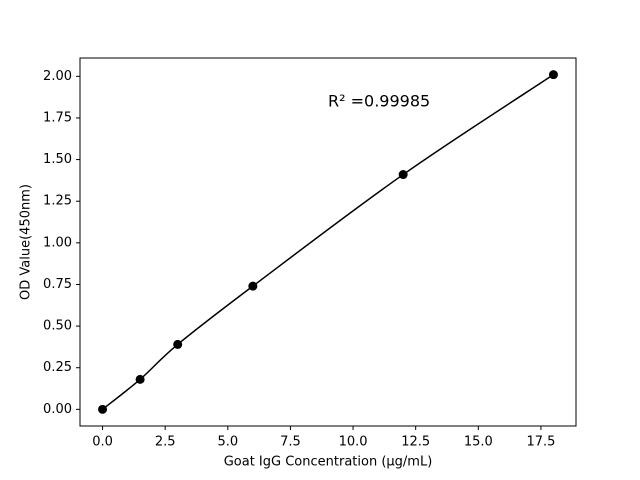  What do you see at coordinates (353, 442) in the screenshot?
I see `x-tick-label: 10.0` at bounding box center [353, 442].